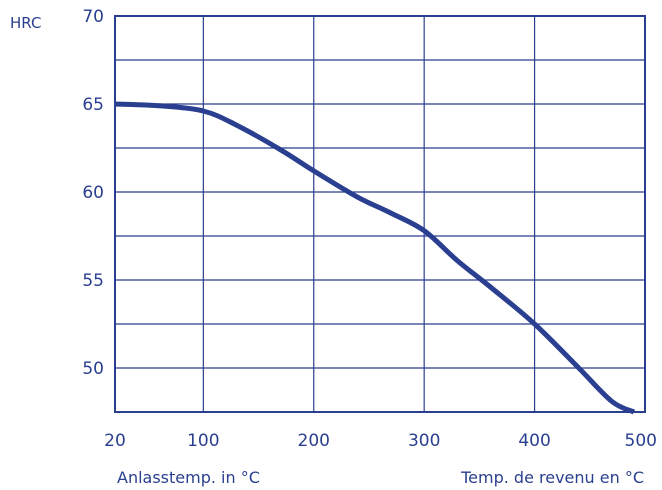 Image resolution: width=662 pixels, height=490 pixels. Describe the element at coordinates (188, 477) in the screenshot. I see `x-axis-label-german: Anlasstemp. in °C` at that location.